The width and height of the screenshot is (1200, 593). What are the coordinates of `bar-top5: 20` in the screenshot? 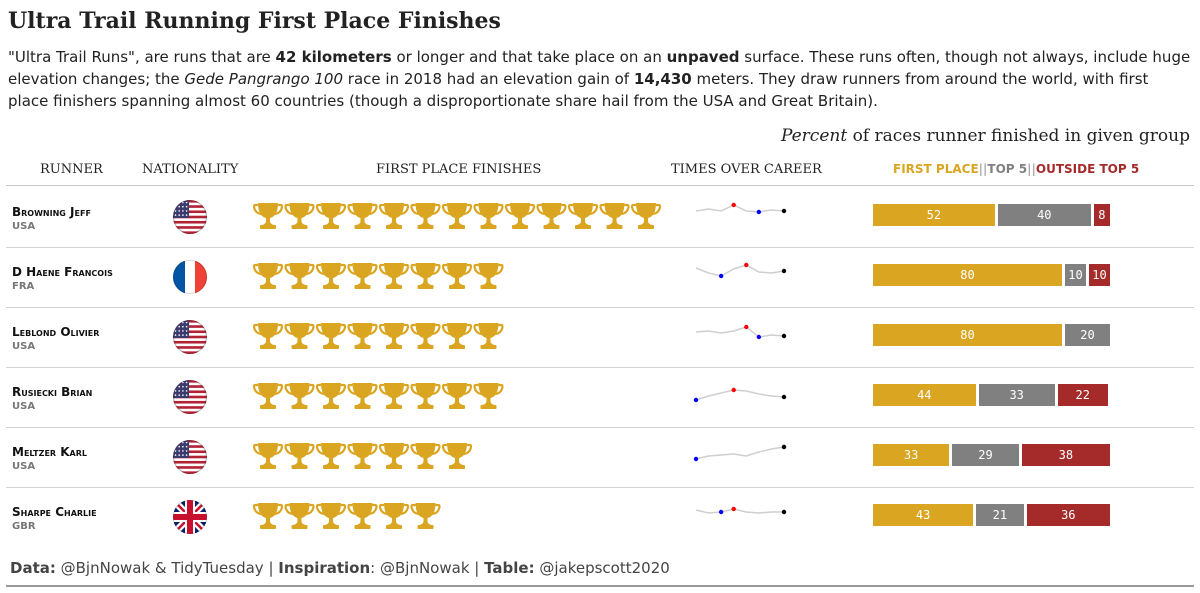 It's located at (1087, 335).